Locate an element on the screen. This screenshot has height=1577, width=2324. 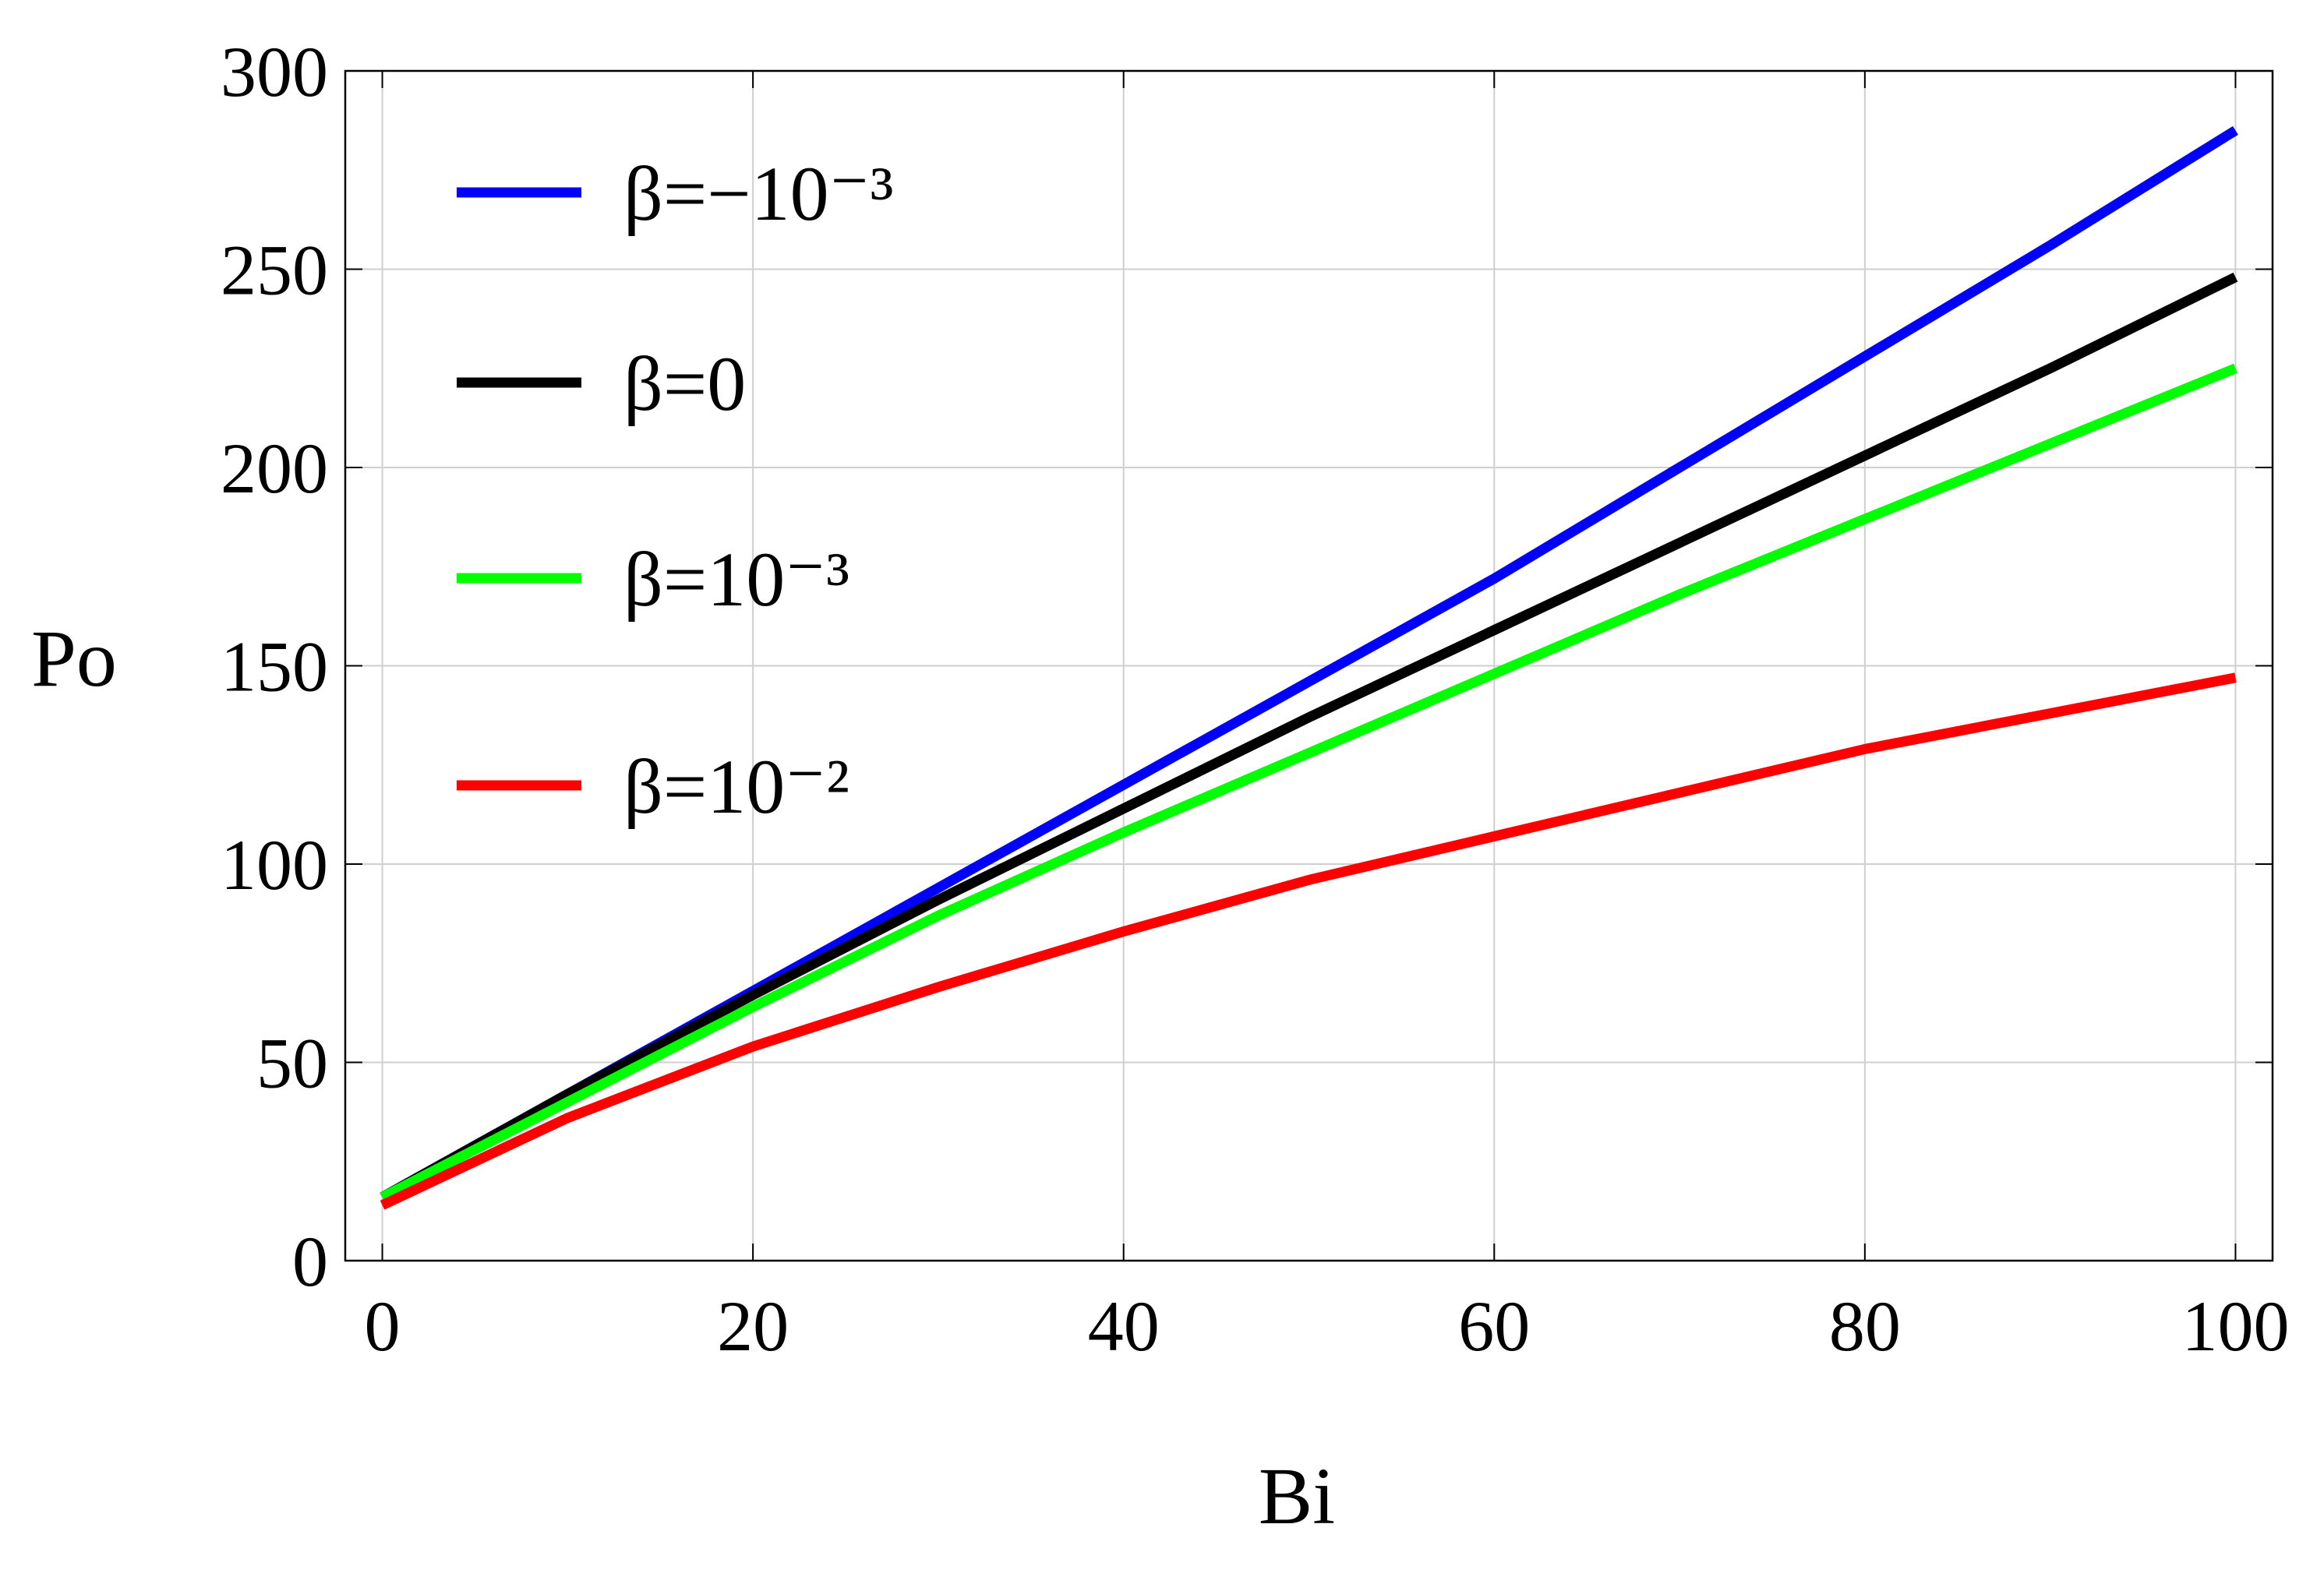
legend-label: β=10⁻³ is located at coordinates (736, 579).